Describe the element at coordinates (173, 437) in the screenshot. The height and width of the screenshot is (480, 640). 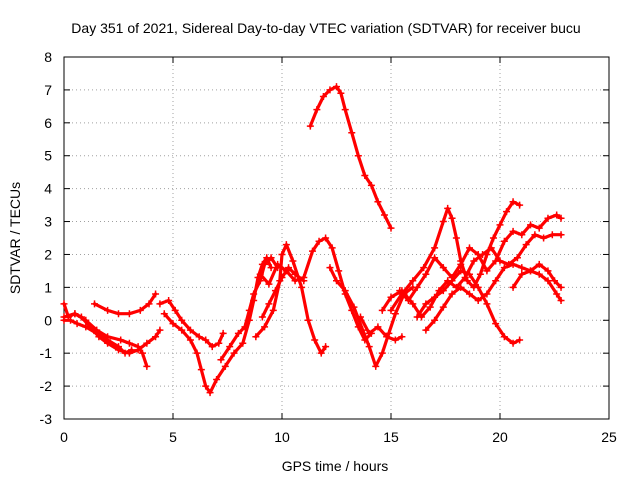
I see `x-tick-label: 5` at that location.